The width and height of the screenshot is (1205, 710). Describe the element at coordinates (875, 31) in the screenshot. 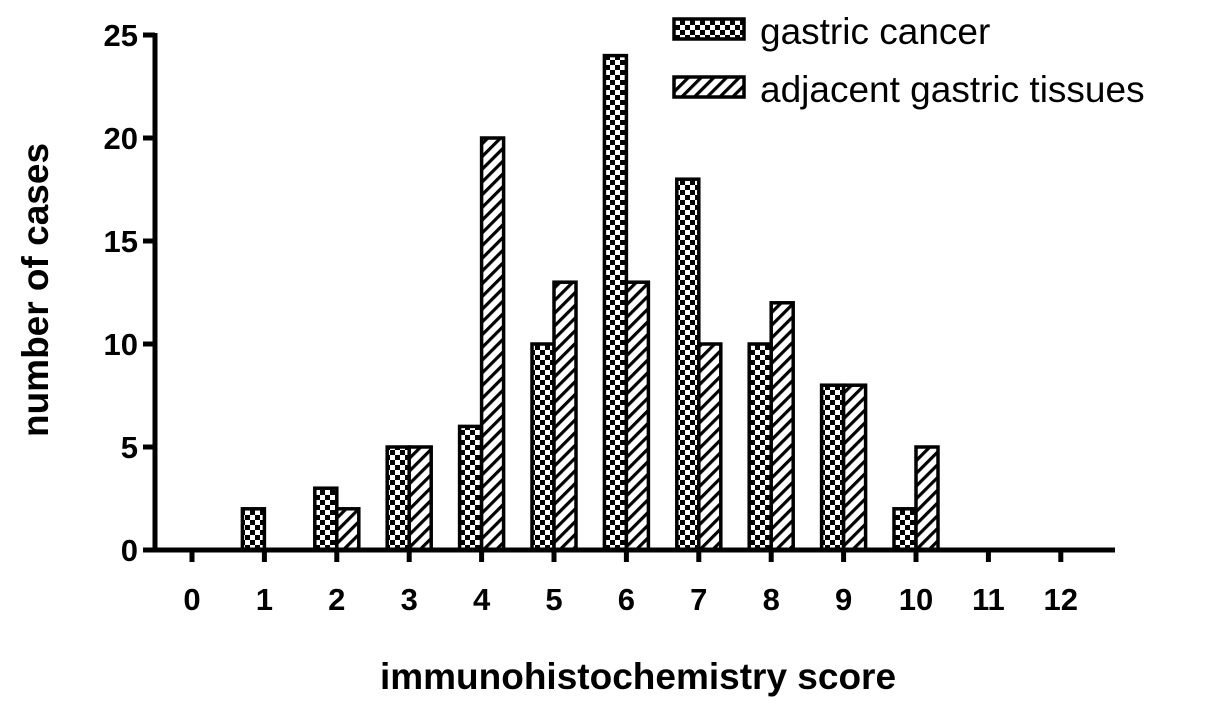

I see `legend-label-gastric-cancer: gastric cancer` at that location.